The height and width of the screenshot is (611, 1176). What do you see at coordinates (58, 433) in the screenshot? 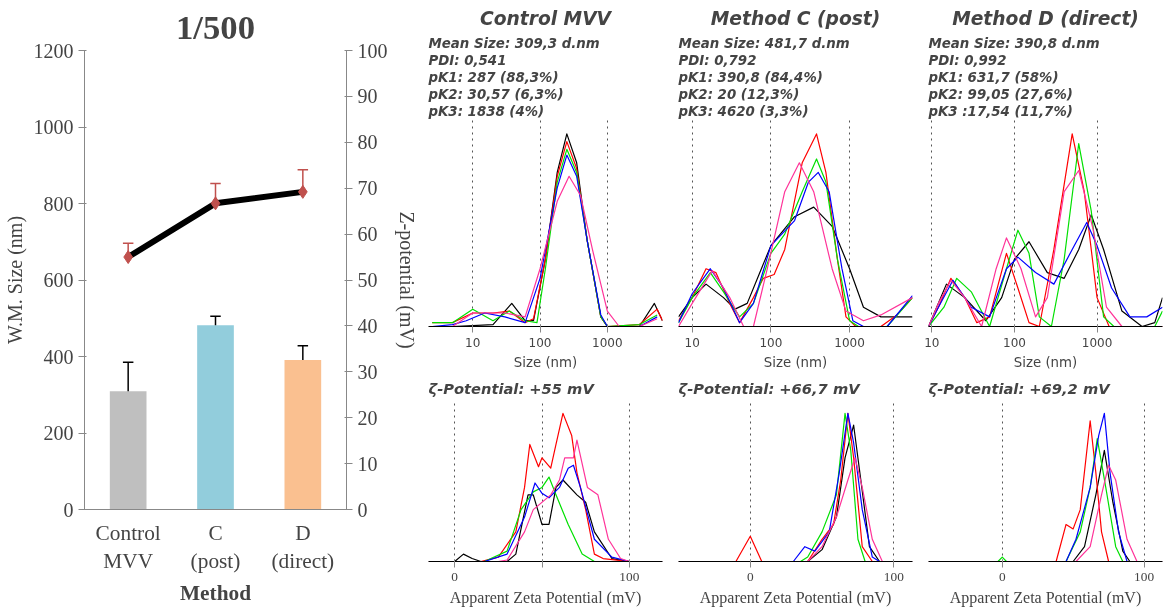
I see `y-tick-label: 200` at bounding box center [58, 433].